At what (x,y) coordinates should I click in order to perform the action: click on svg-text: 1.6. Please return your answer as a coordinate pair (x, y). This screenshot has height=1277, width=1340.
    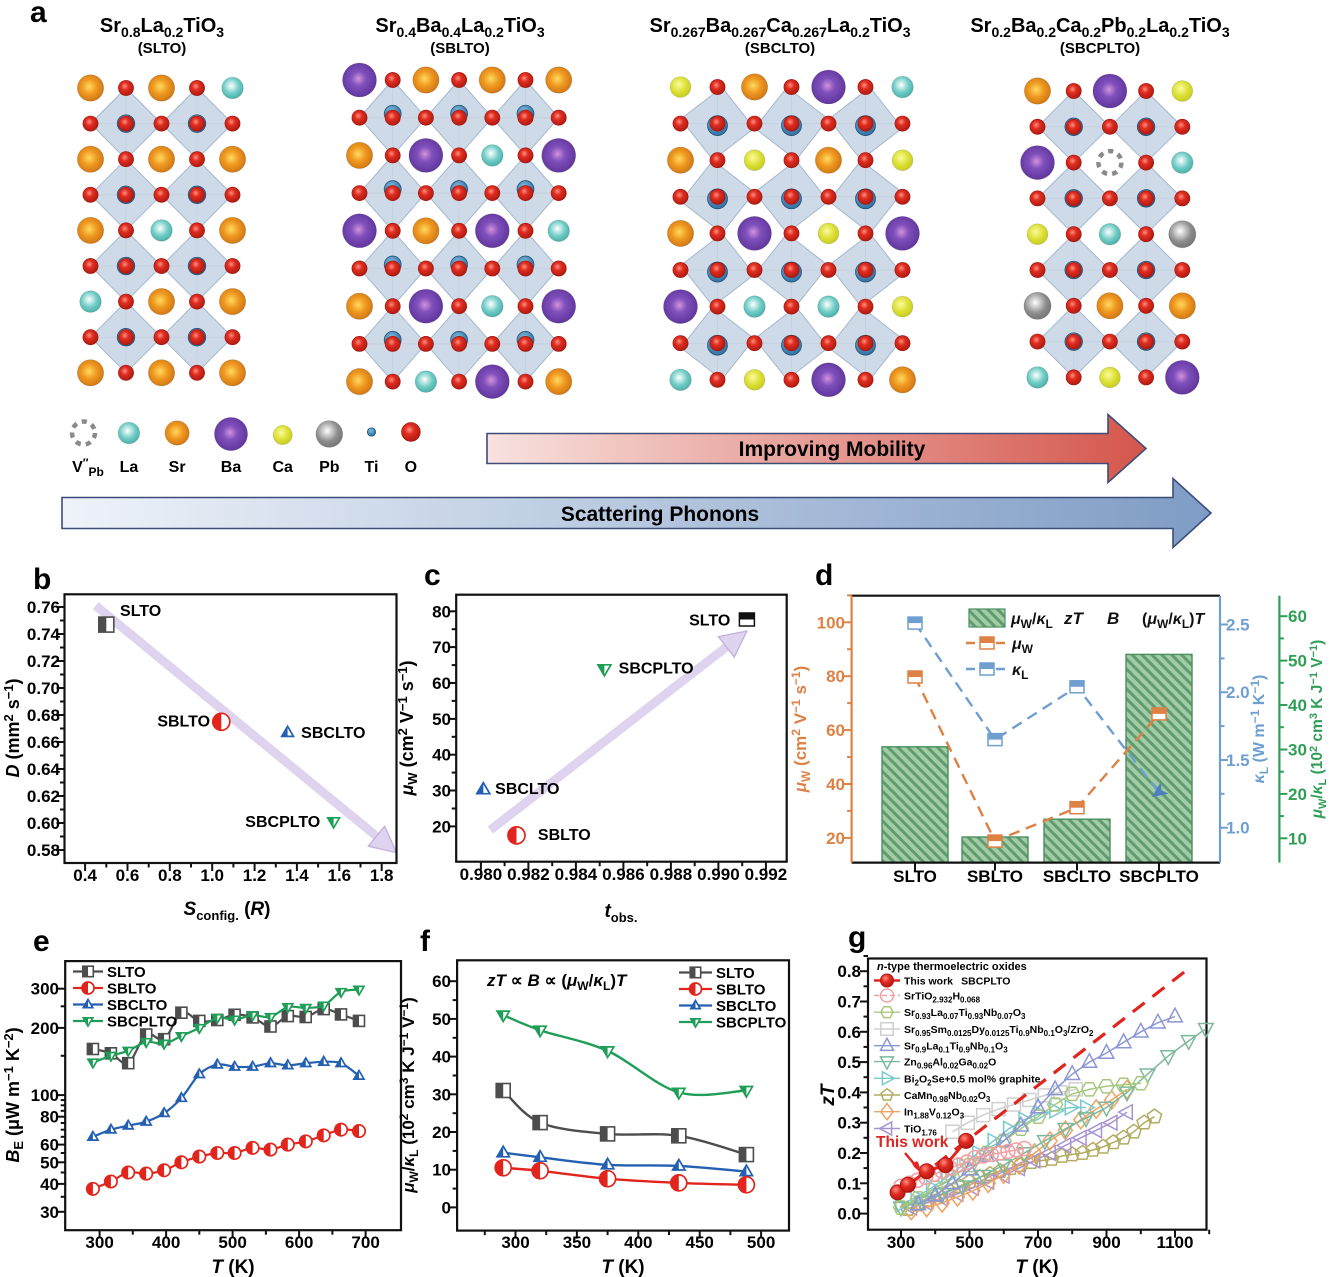
    Looking at the image, I should click on (339, 875).